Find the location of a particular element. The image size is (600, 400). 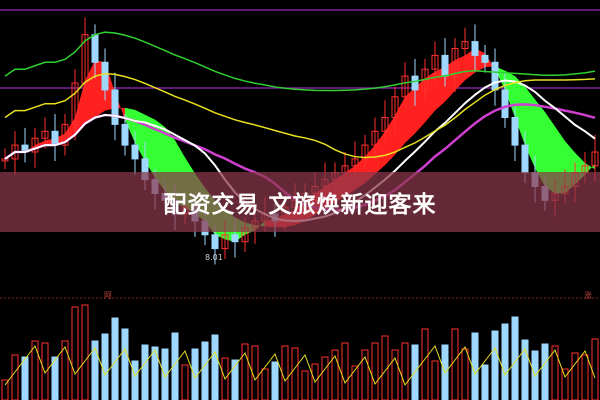

volume-ma-line is located at coordinates (300, 365).